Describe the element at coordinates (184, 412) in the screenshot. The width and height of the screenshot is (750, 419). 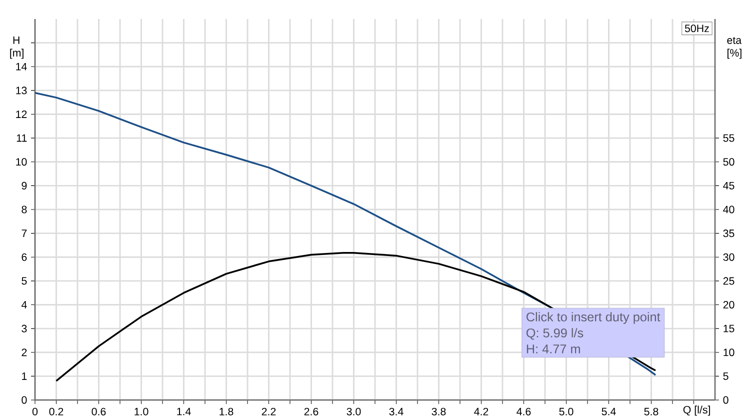
I see `x-tick-label: 1.4` at that location.